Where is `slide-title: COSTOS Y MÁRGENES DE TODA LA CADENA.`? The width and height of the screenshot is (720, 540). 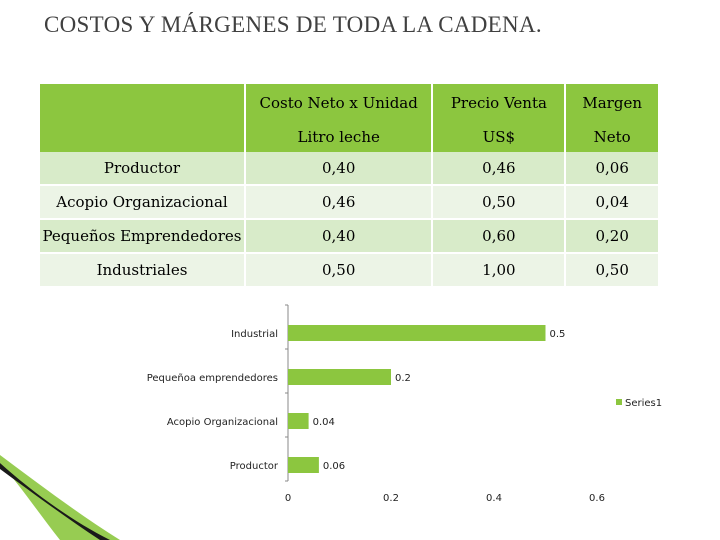
slide-title: COSTOS Y MÁRGENES DE TODA LA CADENA. is located at coordinates (293, 24).